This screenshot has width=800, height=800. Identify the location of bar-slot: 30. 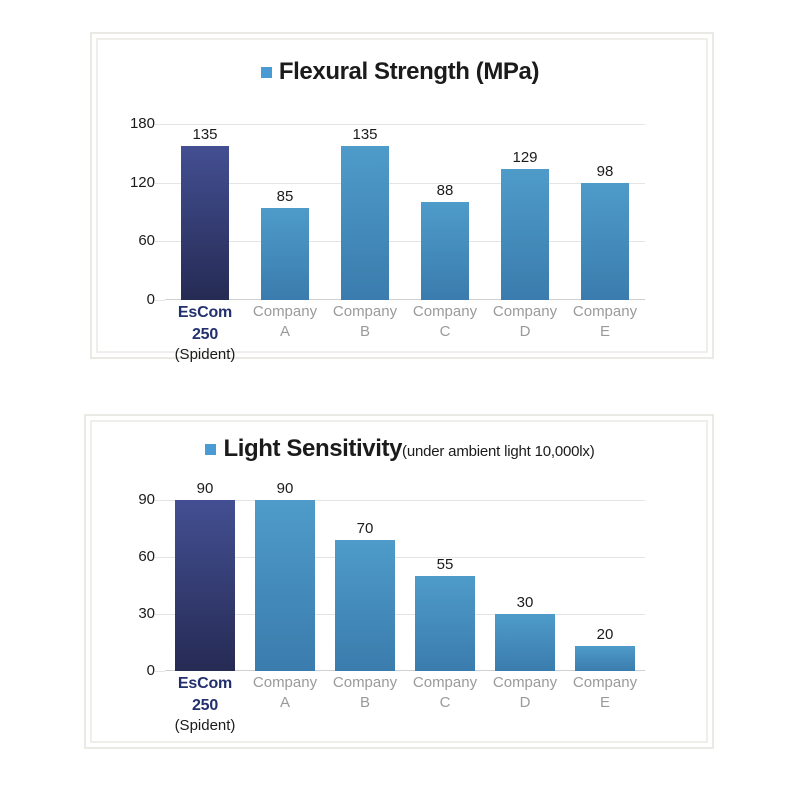
(525, 585).